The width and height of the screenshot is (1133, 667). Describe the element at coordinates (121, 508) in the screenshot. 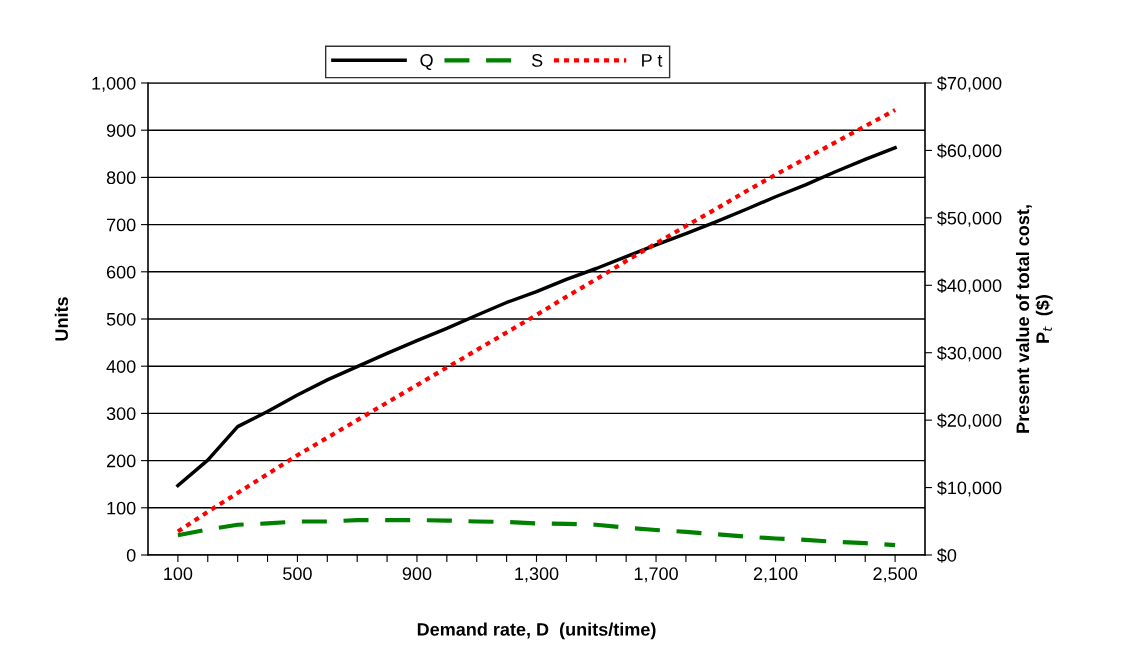

I see `y-tick-label: 100` at that location.